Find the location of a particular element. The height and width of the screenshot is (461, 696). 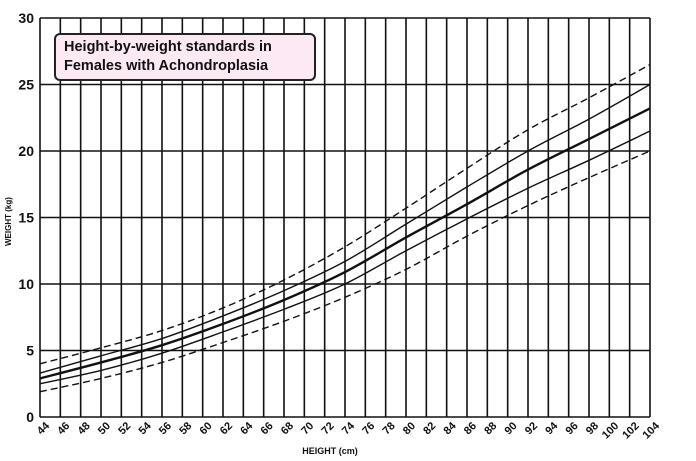

y-tick-label: 30 is located at coordinates (26, 18).